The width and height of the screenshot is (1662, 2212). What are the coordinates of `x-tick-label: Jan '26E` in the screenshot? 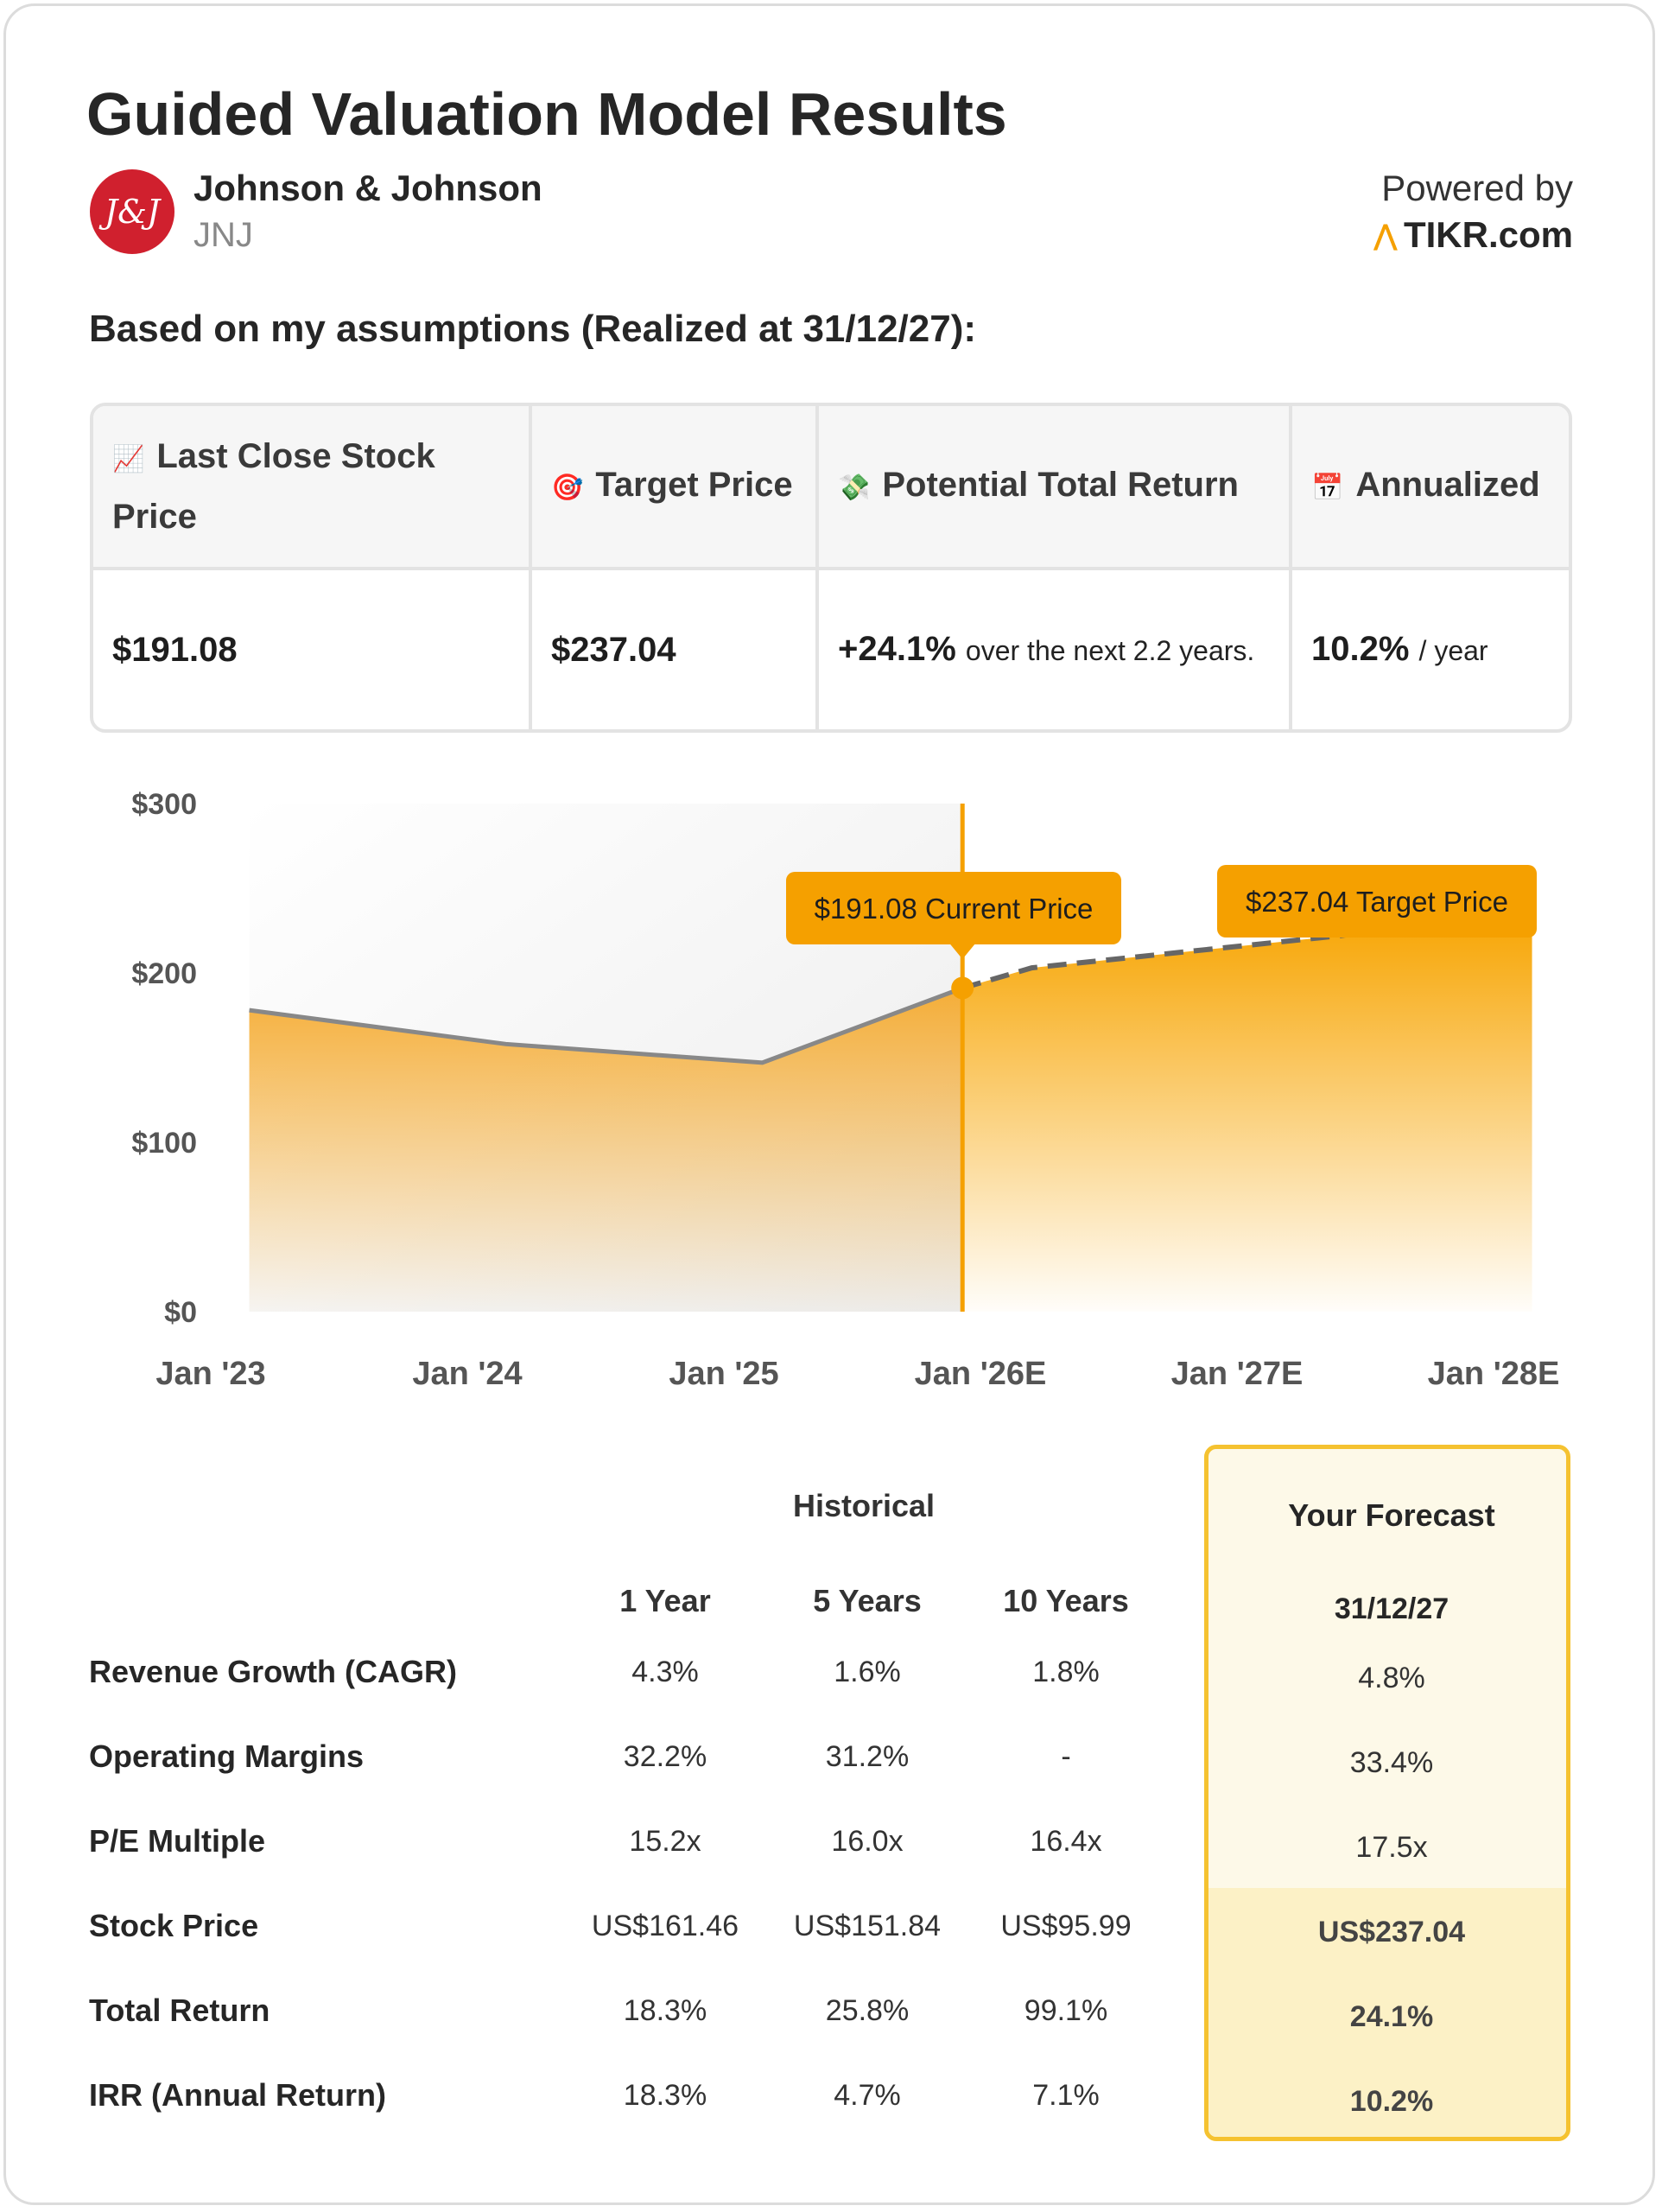 It's located at (981, 1374).